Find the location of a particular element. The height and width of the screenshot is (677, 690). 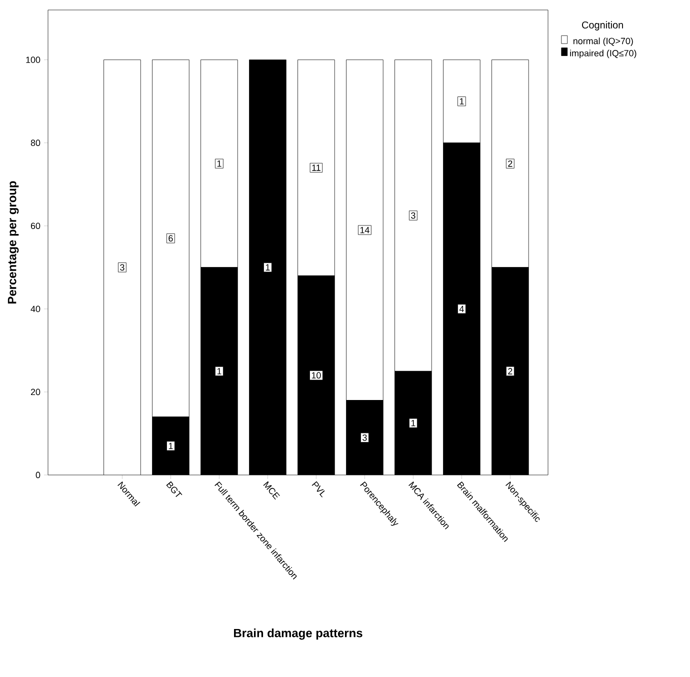

legend-label: normal (IQ>70) is located at coordinates (603, 42).